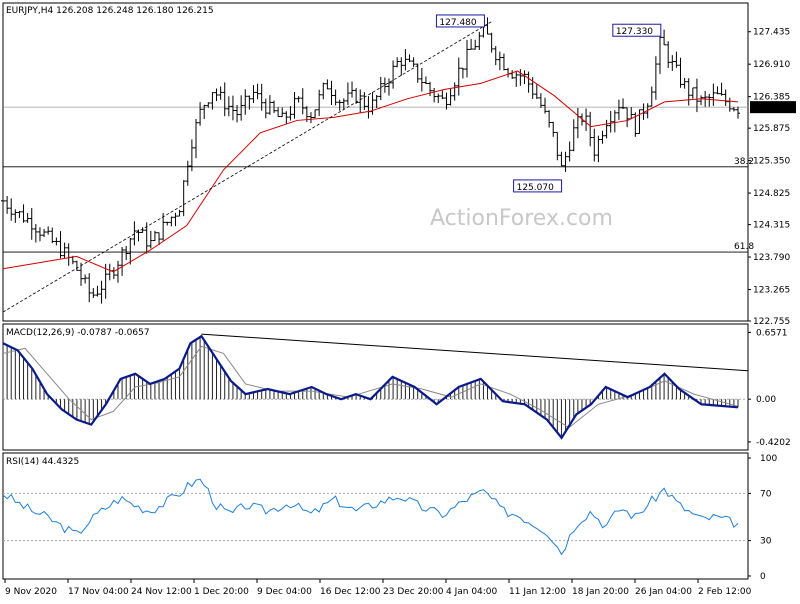  I want to click on rsi-panel-header: RSI(14) 44.4325, so click(42, 462).